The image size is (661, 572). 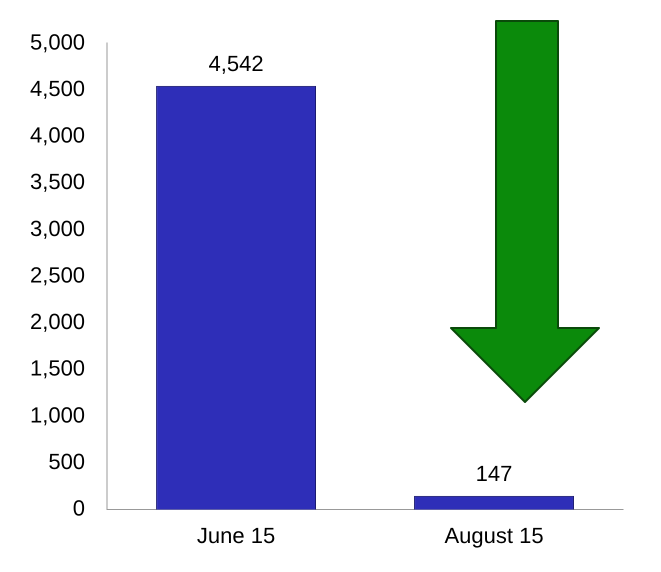 I want to click on y-tick-label: 4,000, so click(x=58, y=135).